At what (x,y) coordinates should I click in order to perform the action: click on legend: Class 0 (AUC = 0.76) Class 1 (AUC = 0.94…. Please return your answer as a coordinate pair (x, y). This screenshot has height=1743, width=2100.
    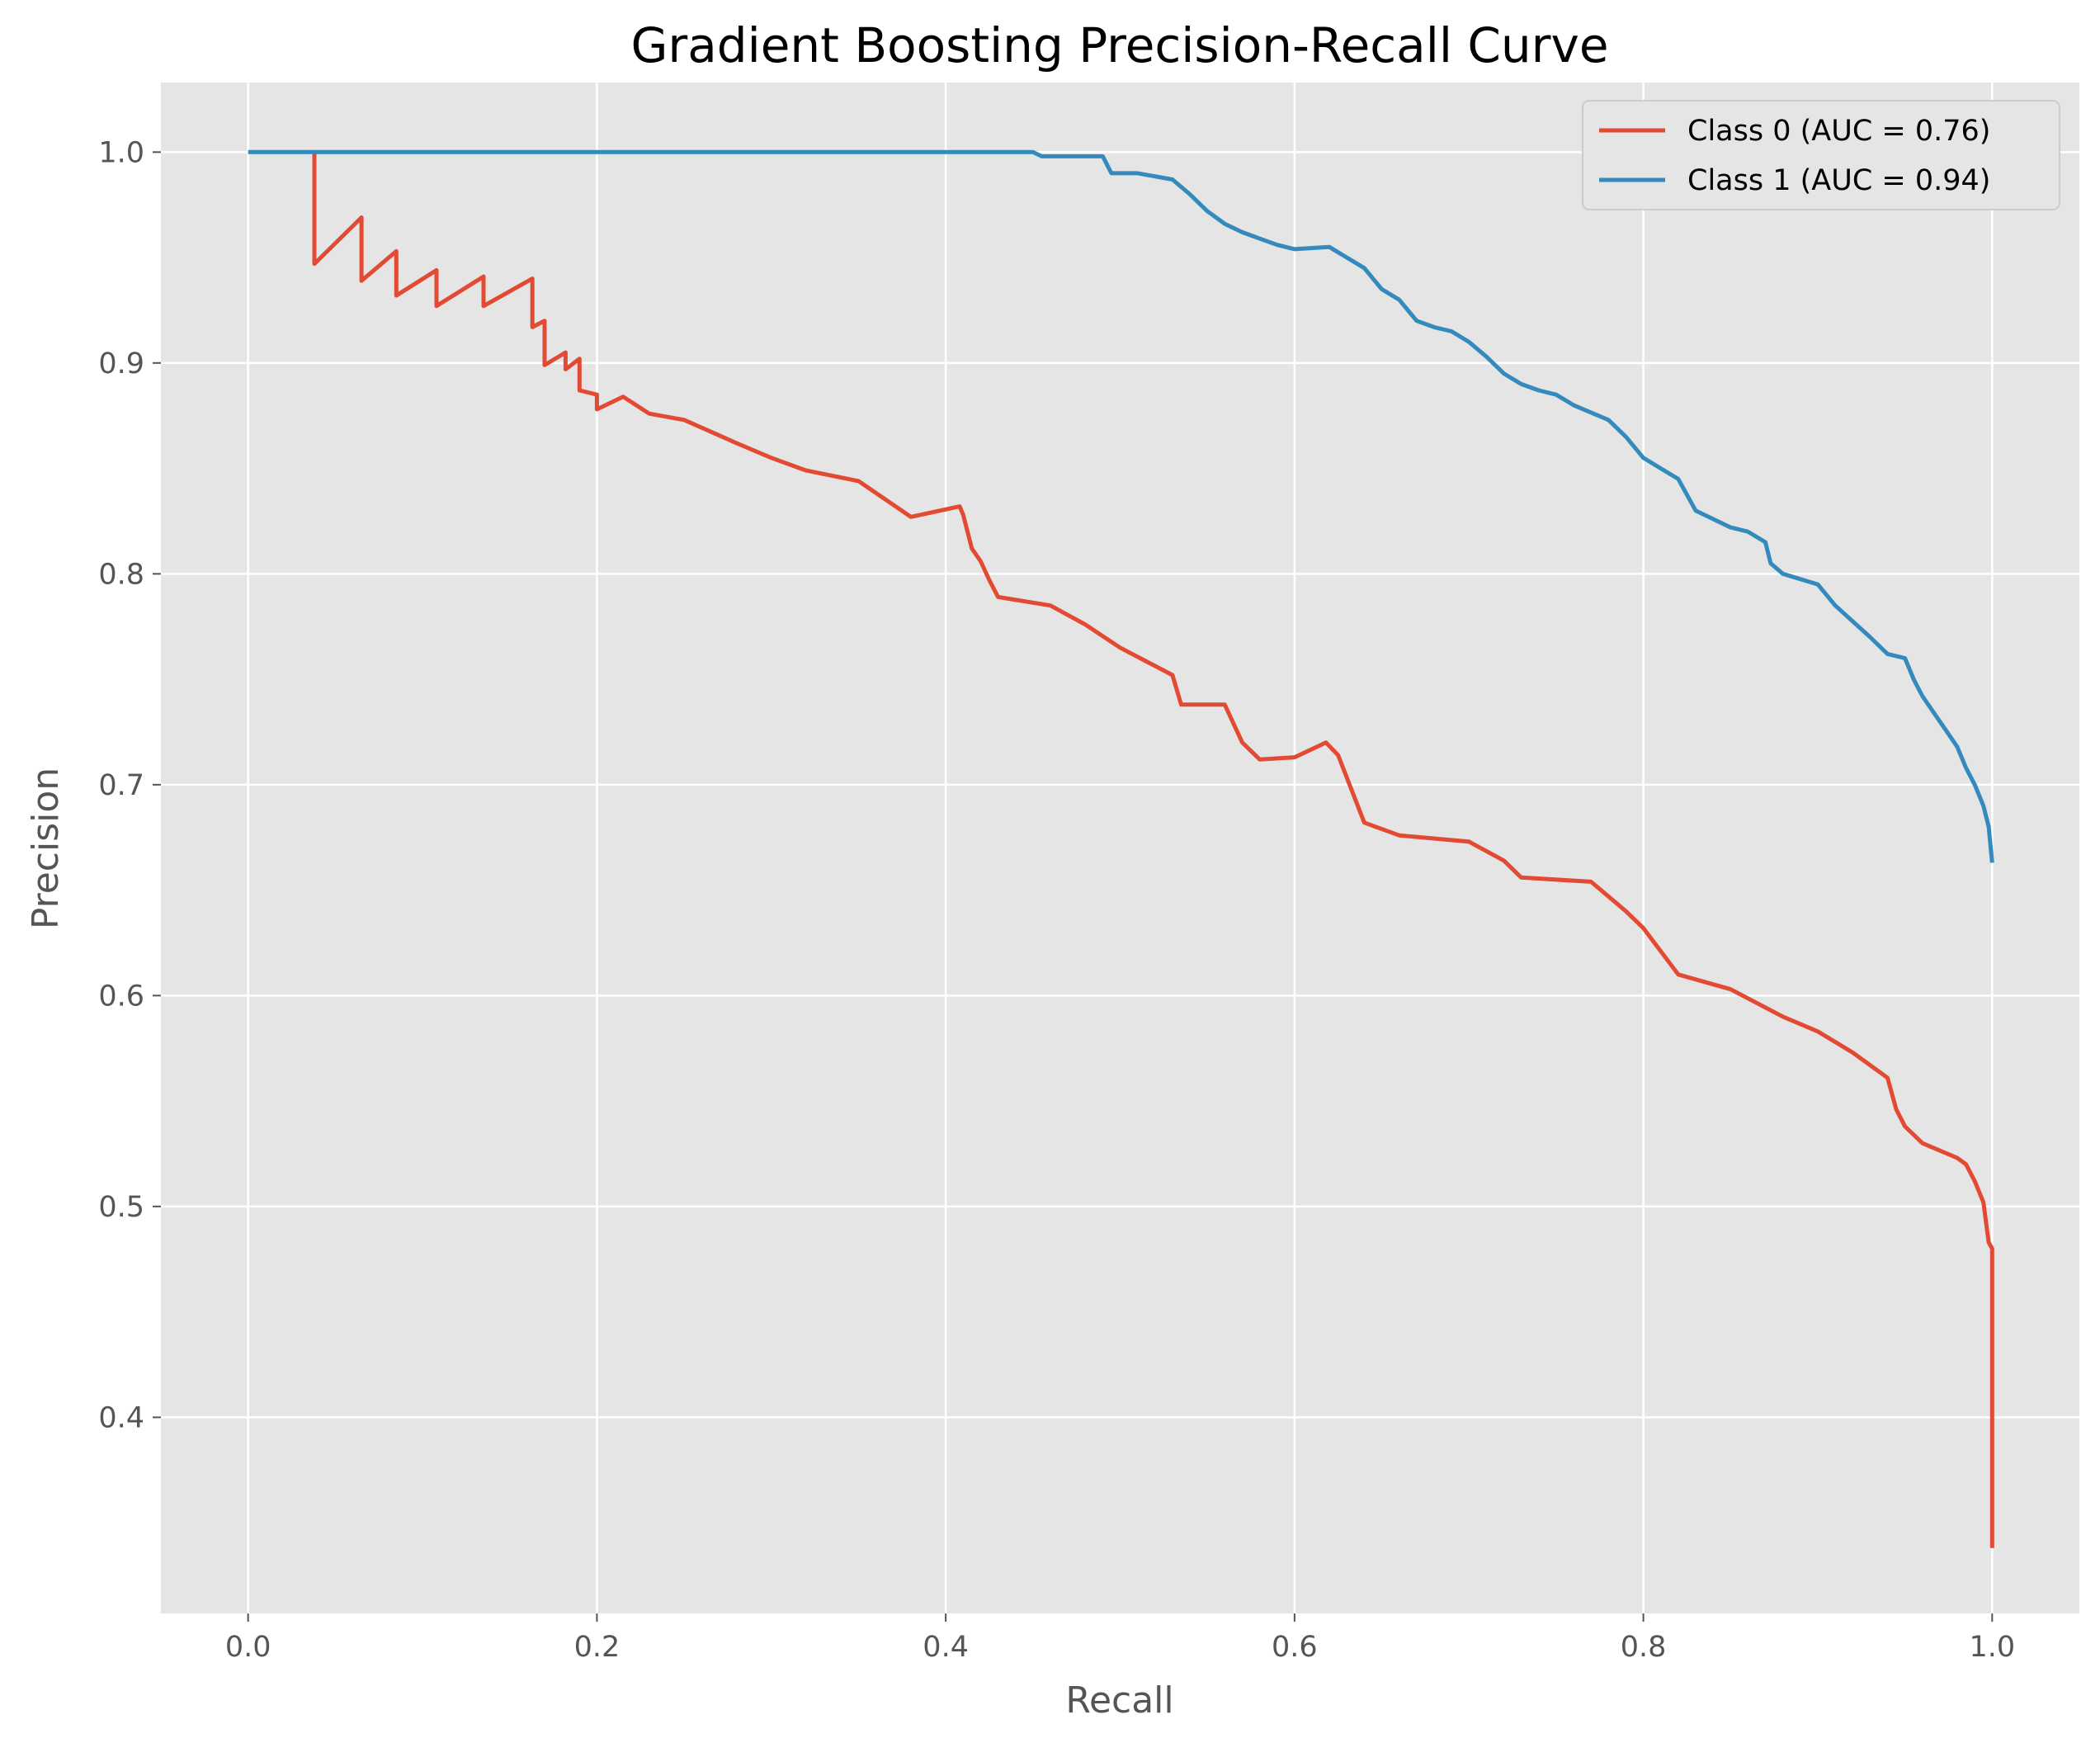
    Looking at the image, I should click on (1821, 155).